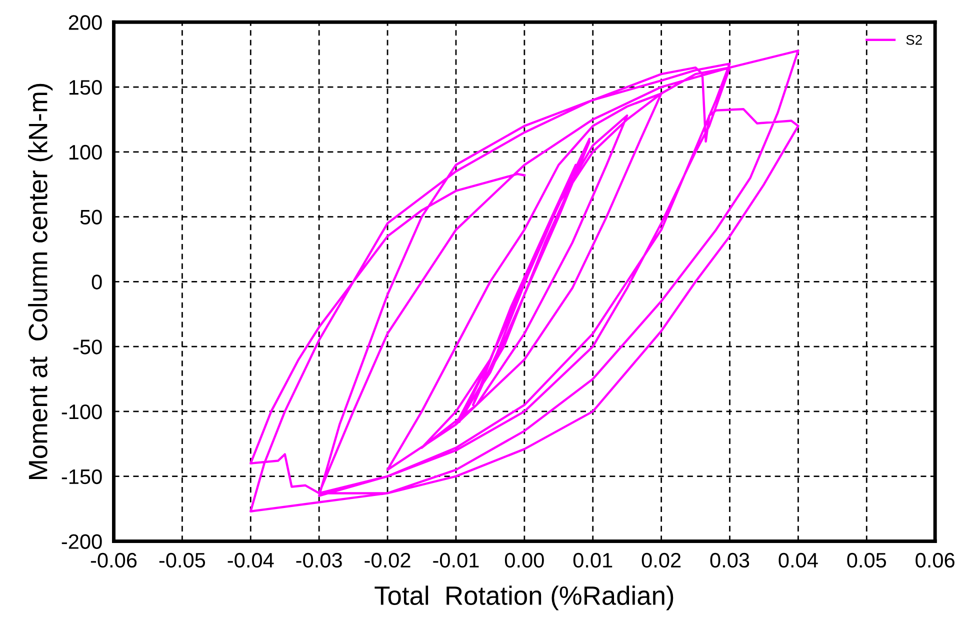  Describe the element at coordinates (113, 560) in the screenshot. I see `x-tick-label: -0.06` at that location.